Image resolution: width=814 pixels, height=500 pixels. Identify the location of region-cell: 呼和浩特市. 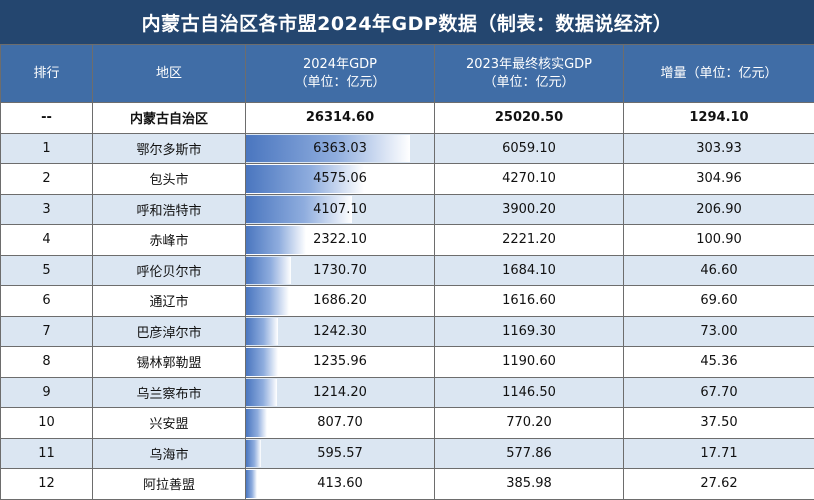
(169, 209).